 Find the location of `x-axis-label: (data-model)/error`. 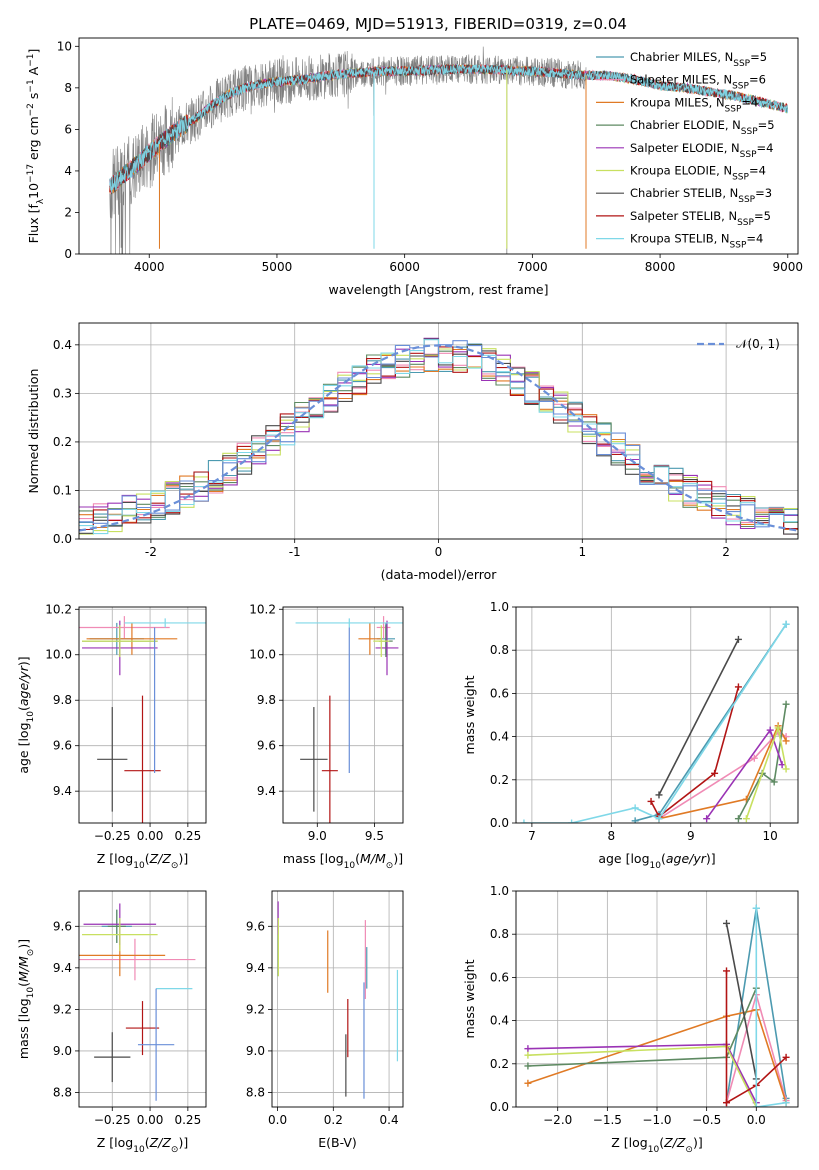

x-axis-label: (data-model)/error is located at coordinates (439, 574).